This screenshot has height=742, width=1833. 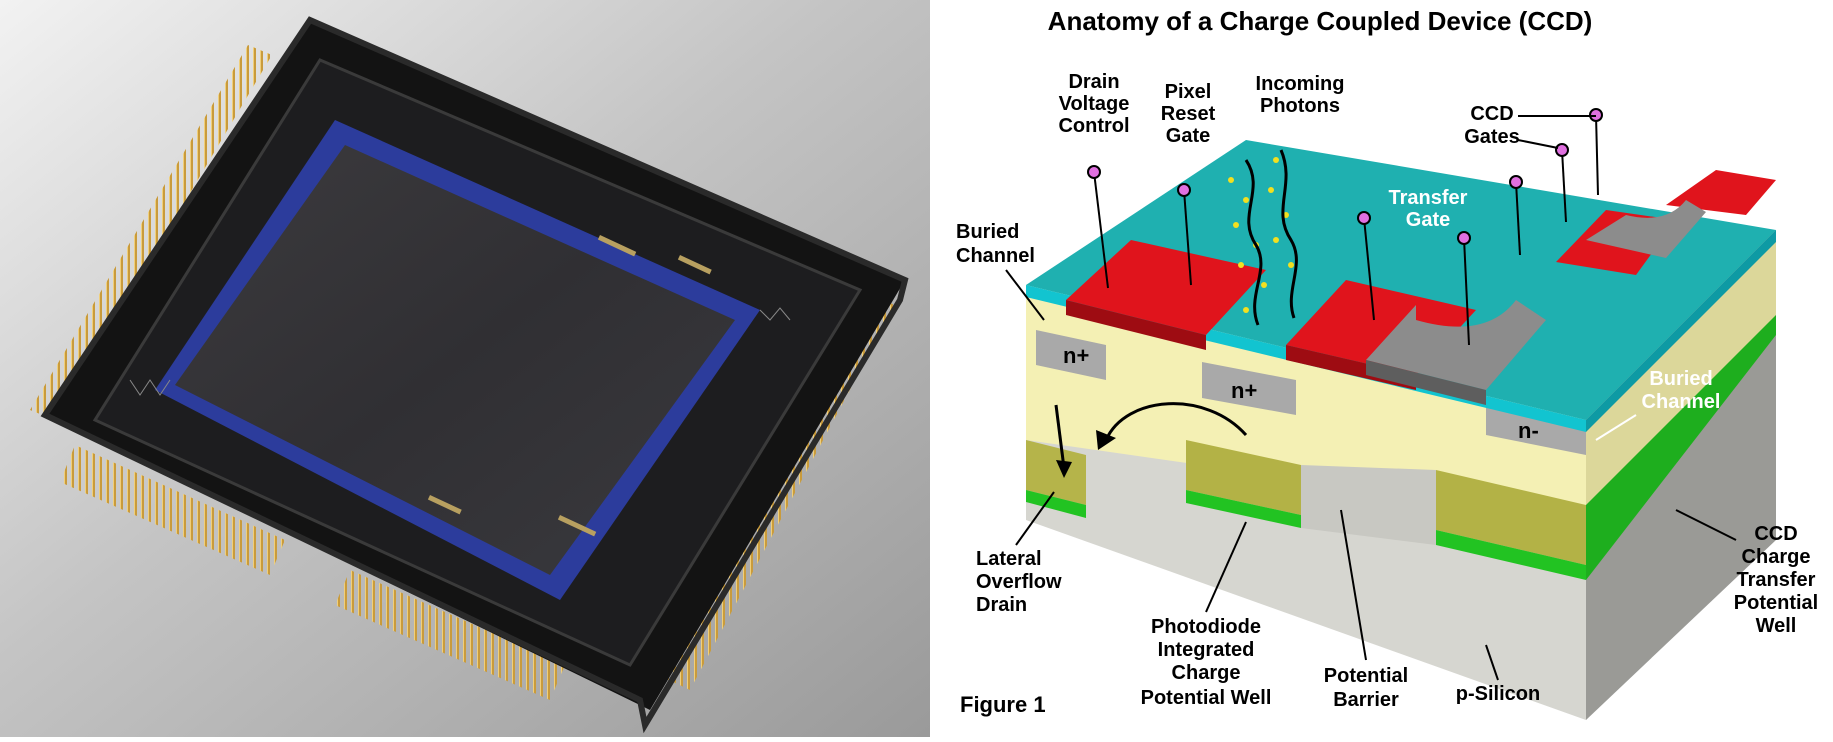 What do you see at coordinates (450, 635) in the screenshot?
I see `chip-pins-bottom-right` at bounding box center [450, 635].